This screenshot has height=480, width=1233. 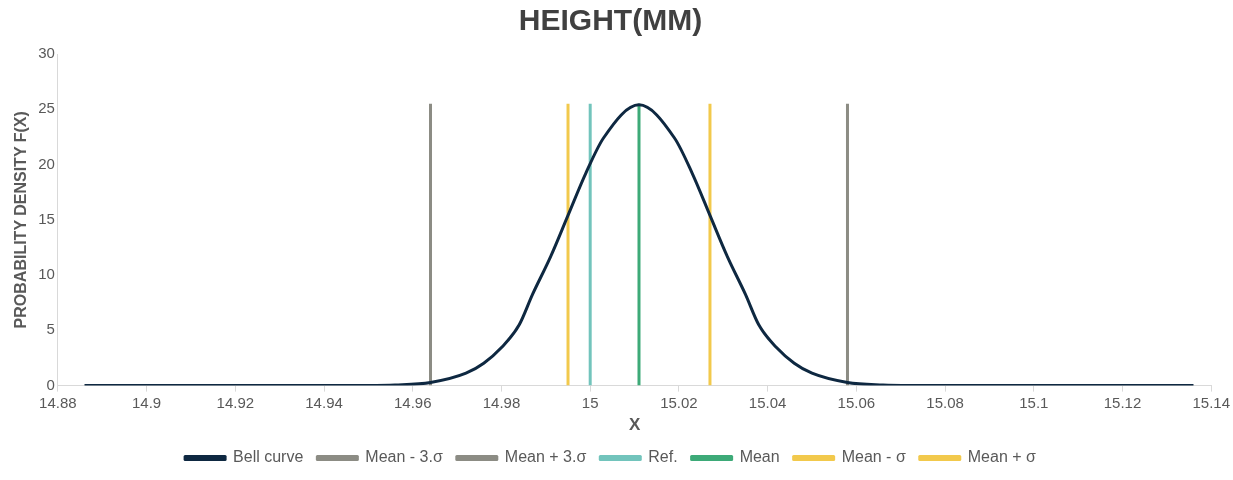 I want to click on legend-label: Mean + 3.σ, so click(x=545, y=457).